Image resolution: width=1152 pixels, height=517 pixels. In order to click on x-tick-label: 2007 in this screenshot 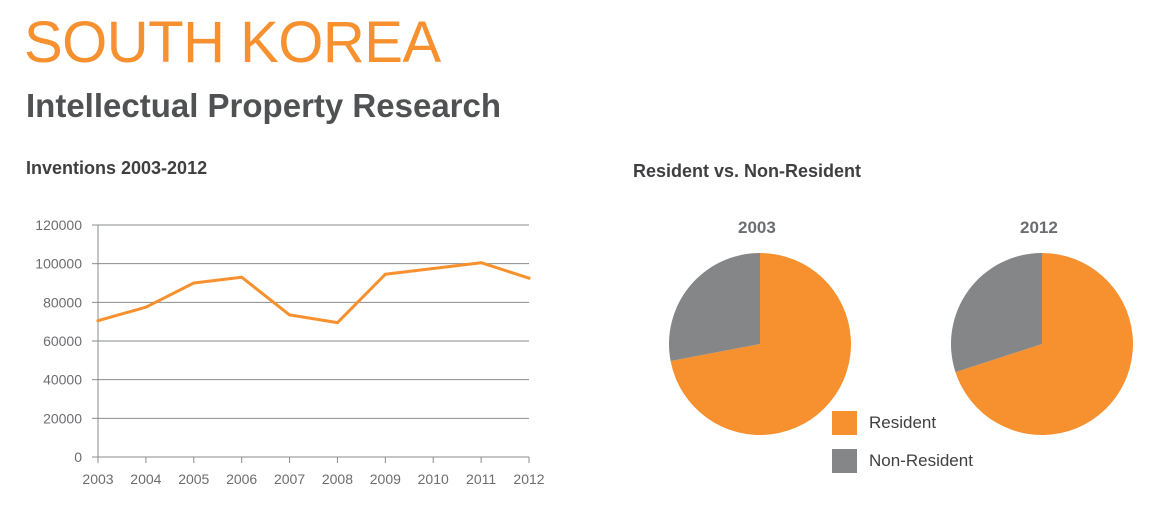, I will do `click(289, 479)`.